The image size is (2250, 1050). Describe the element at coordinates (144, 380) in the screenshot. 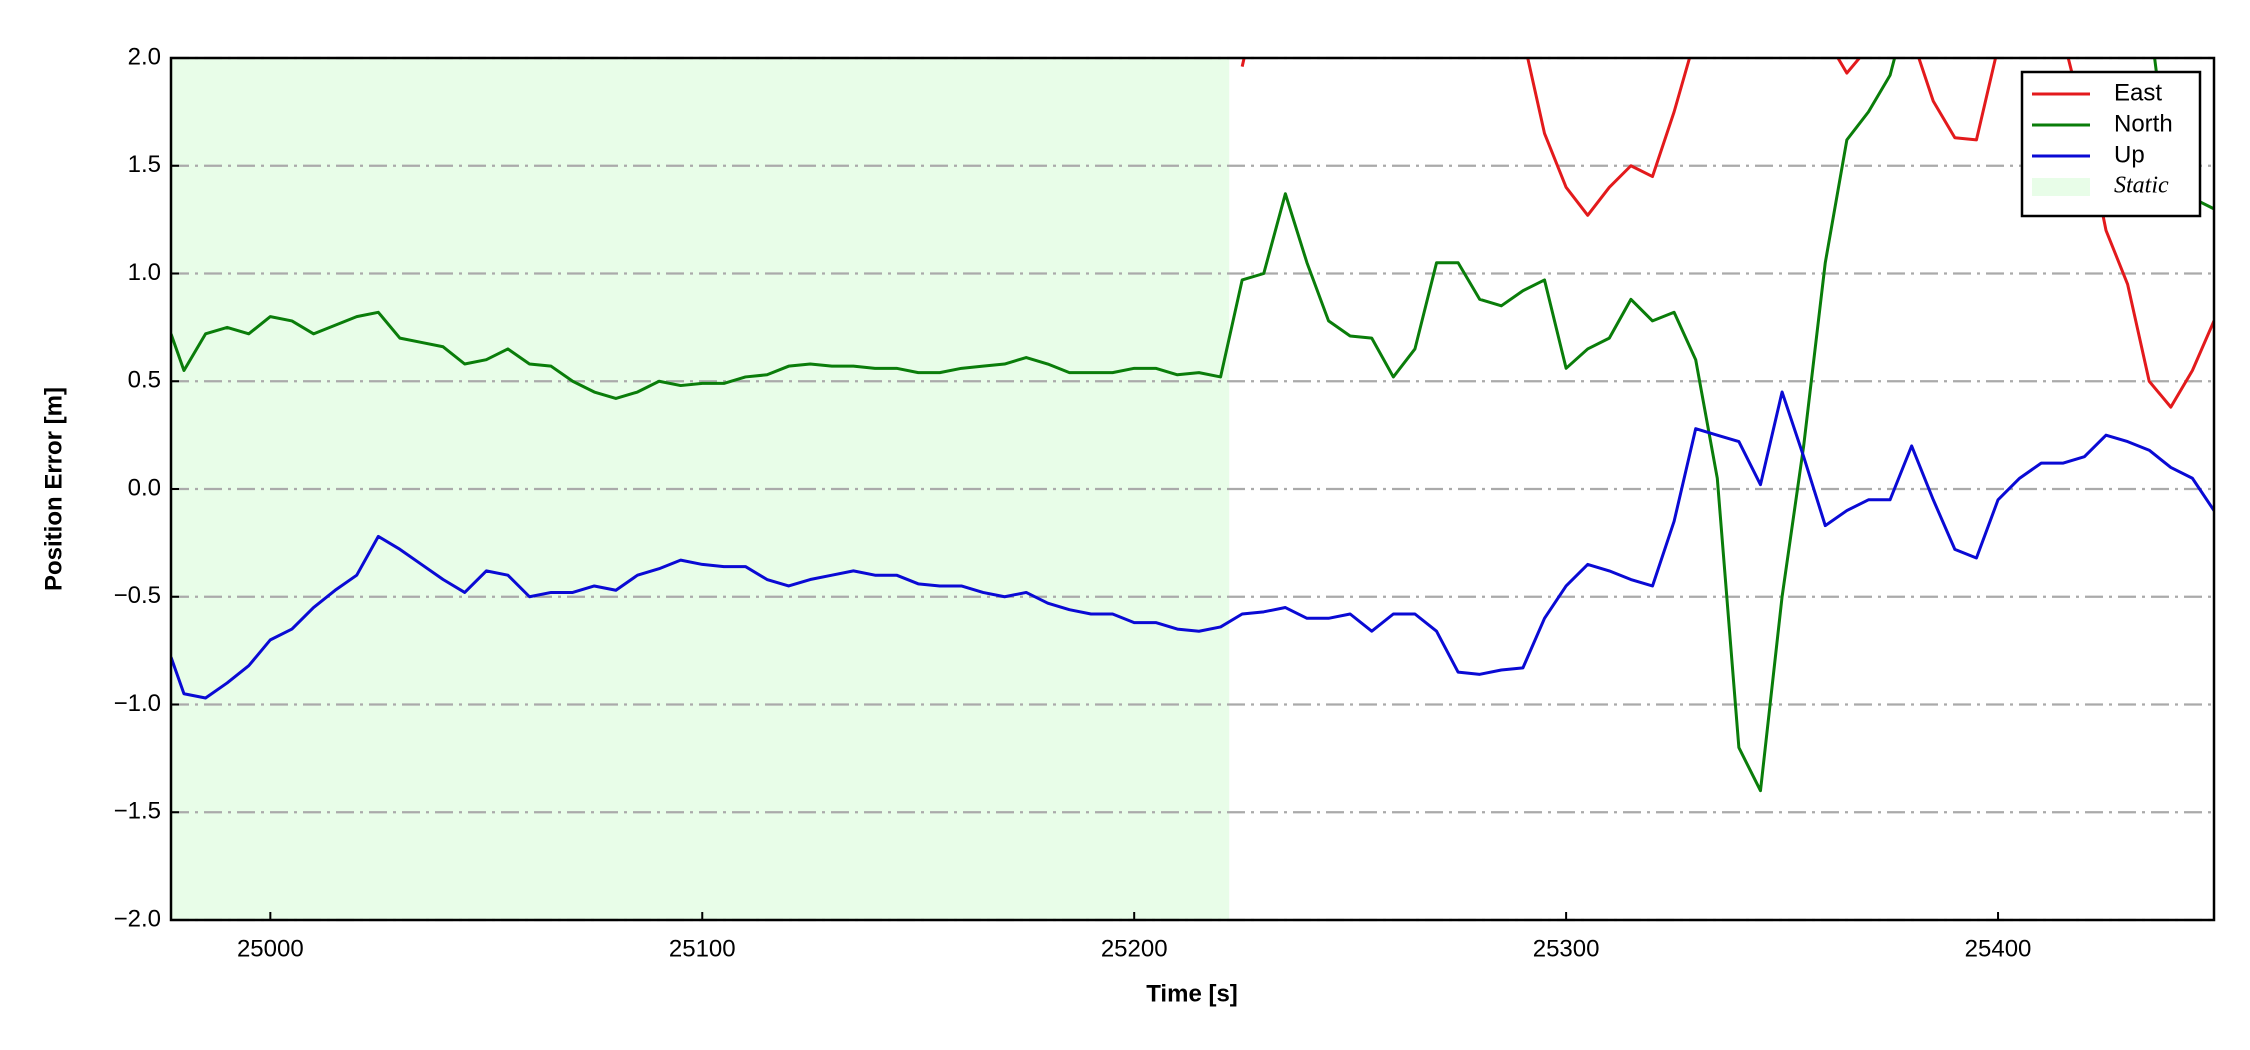

I see `y-tick-label: 0.5` at that location.